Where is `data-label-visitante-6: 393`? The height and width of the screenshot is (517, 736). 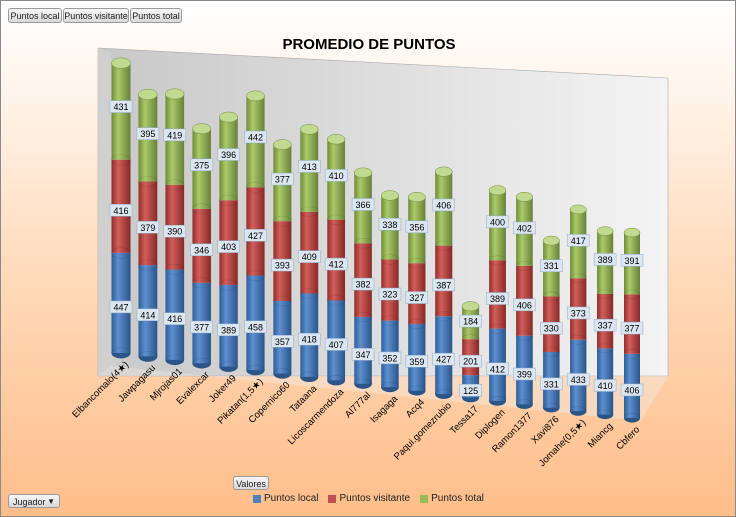
data-label-visitante-6: 393 is located at coordinates (282, 266).